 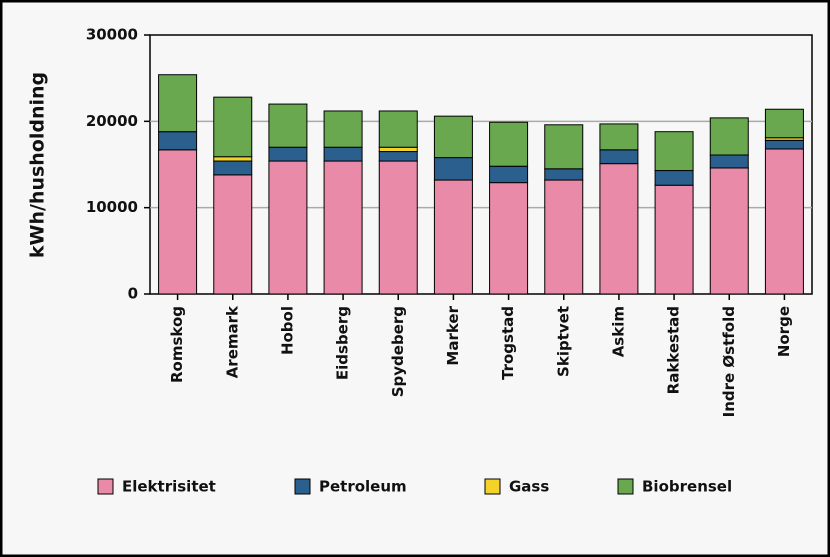 What do you see at coordinates (674, 350) in the screenshot?
I see `x-tick-label: Rakkestad` at bounding box center [674, 350].